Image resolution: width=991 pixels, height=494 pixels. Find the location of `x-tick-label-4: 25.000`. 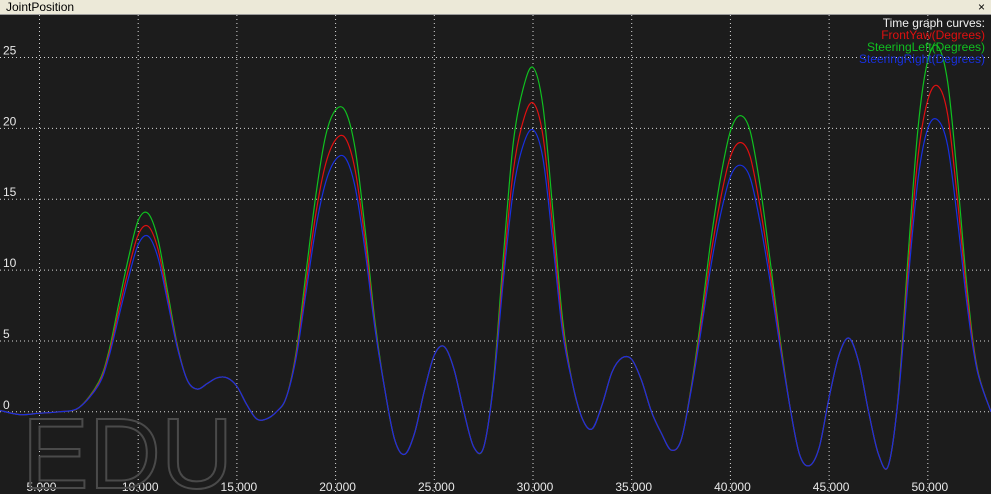

x-tick-label-4: 25.000 is located at coordinates (436, 487).